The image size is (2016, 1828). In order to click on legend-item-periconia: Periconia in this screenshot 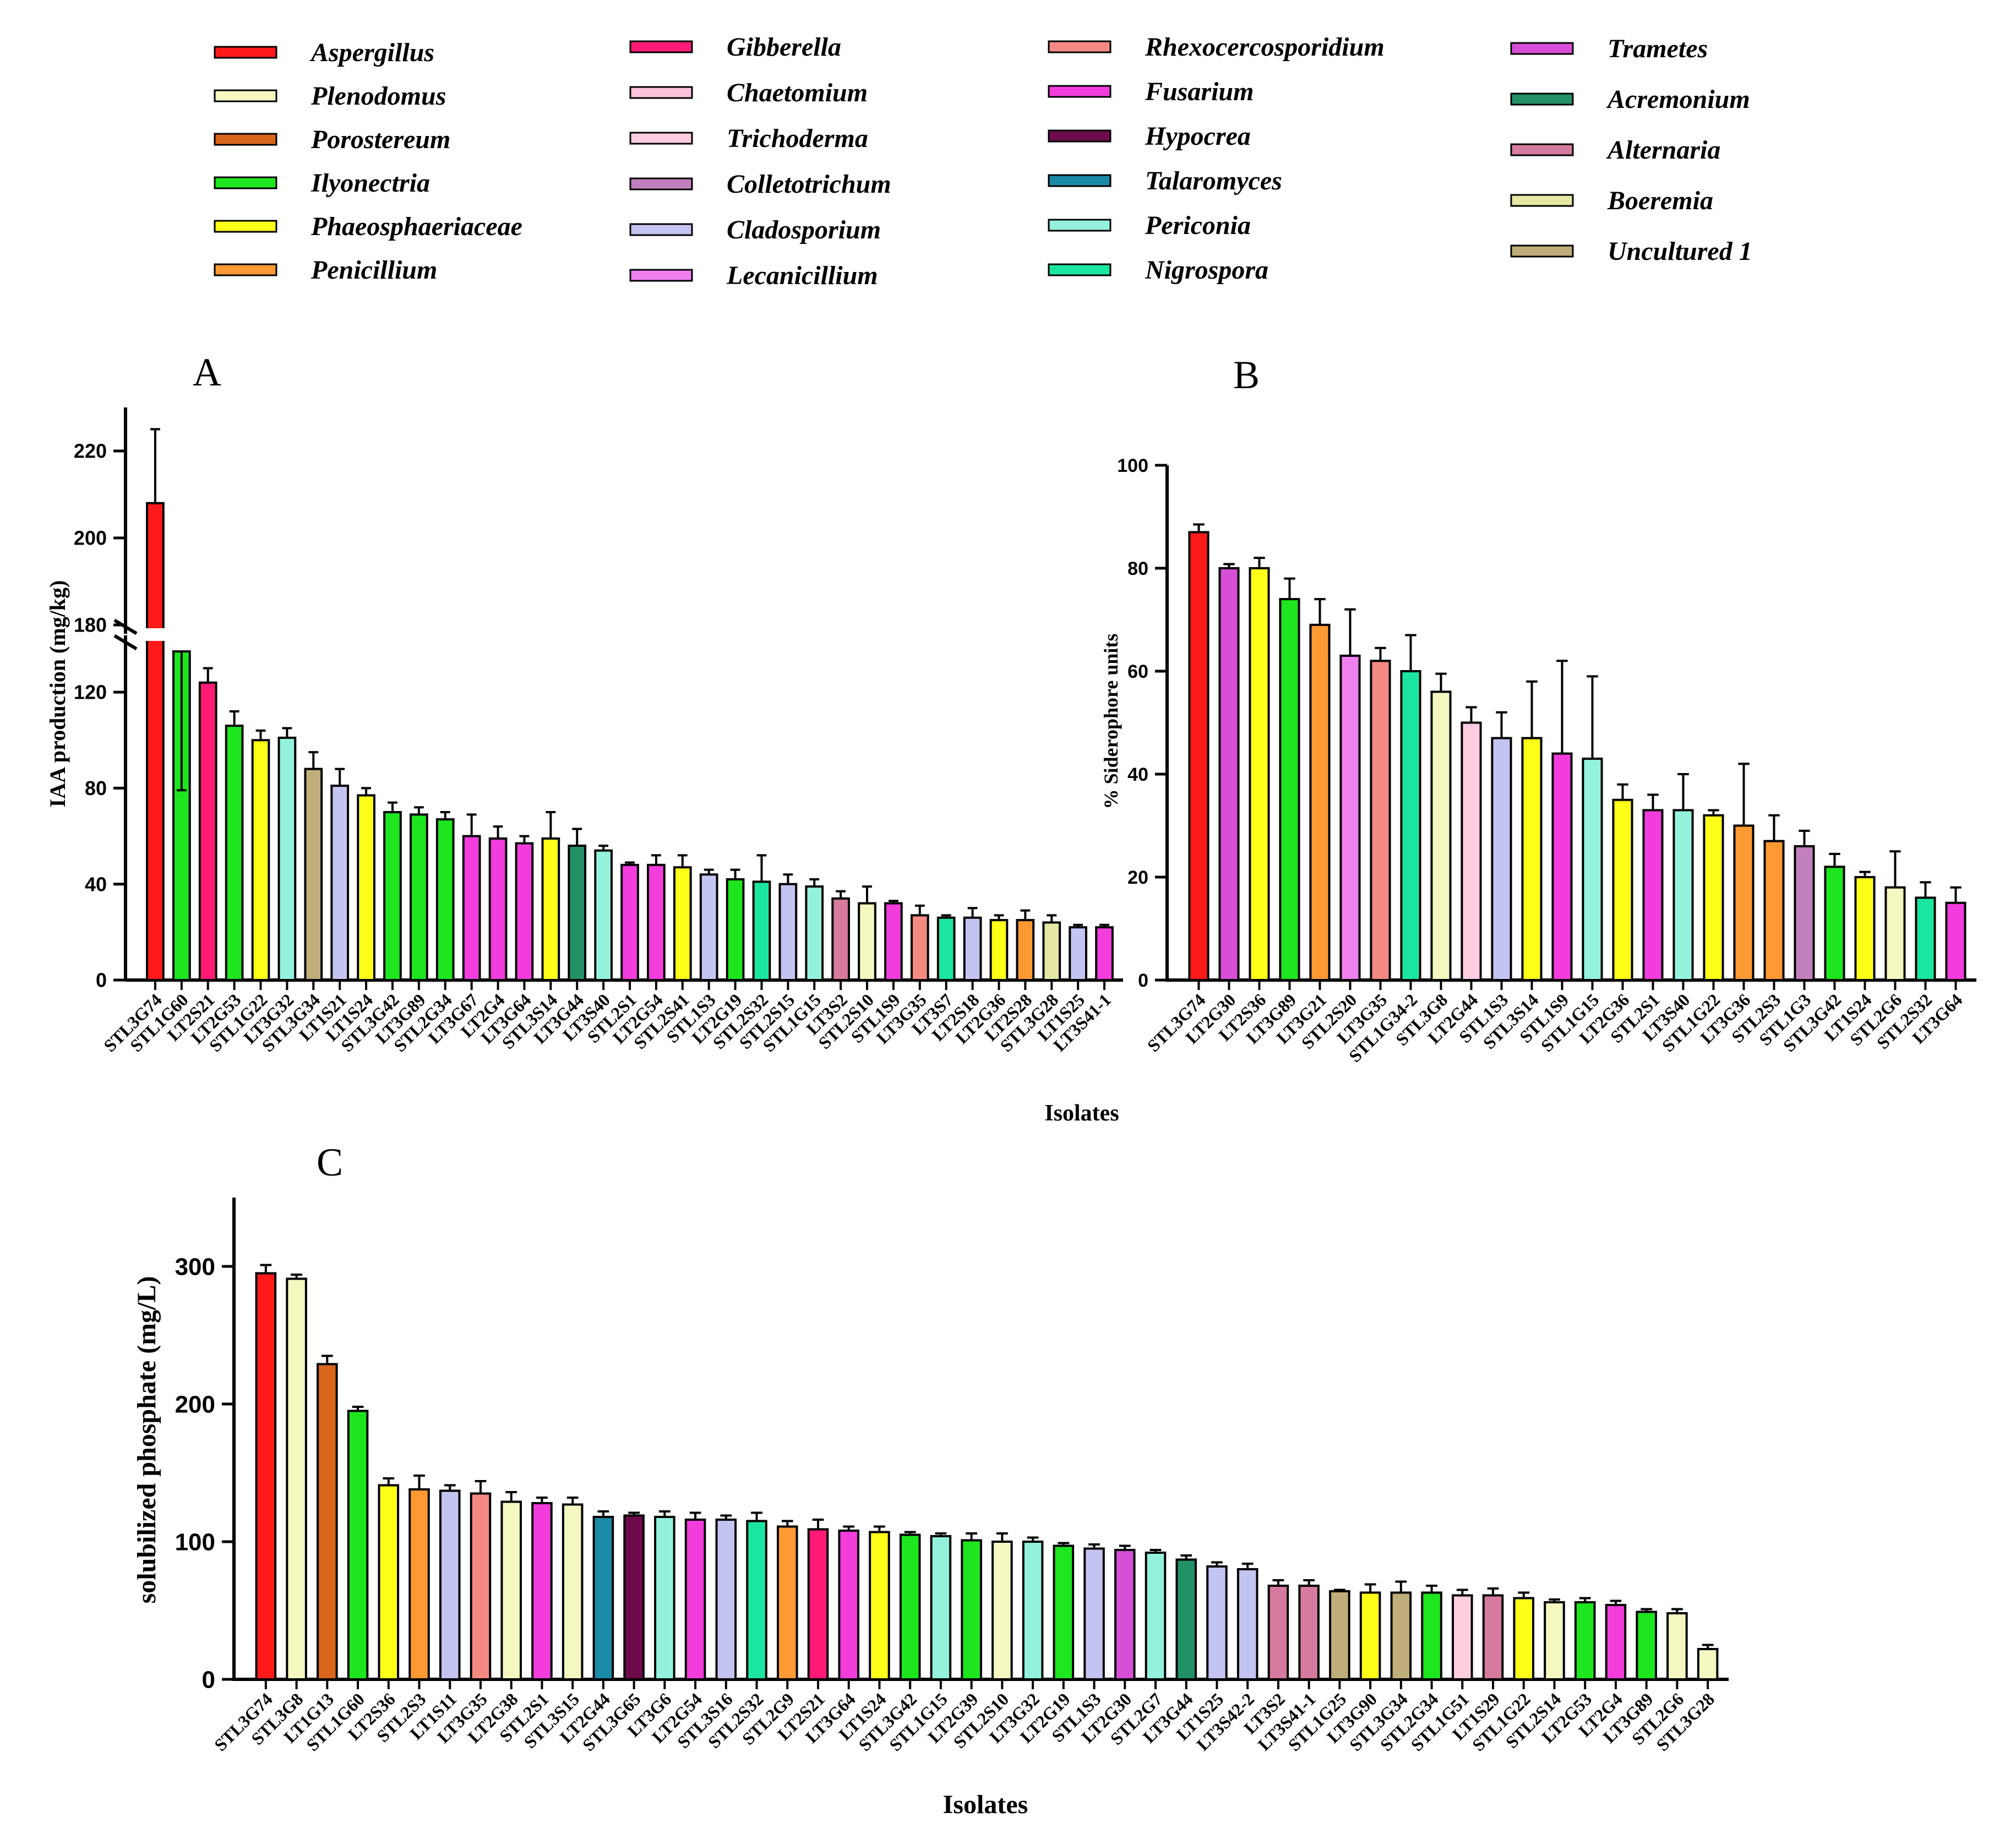, I will do `click(1149, 225)`.